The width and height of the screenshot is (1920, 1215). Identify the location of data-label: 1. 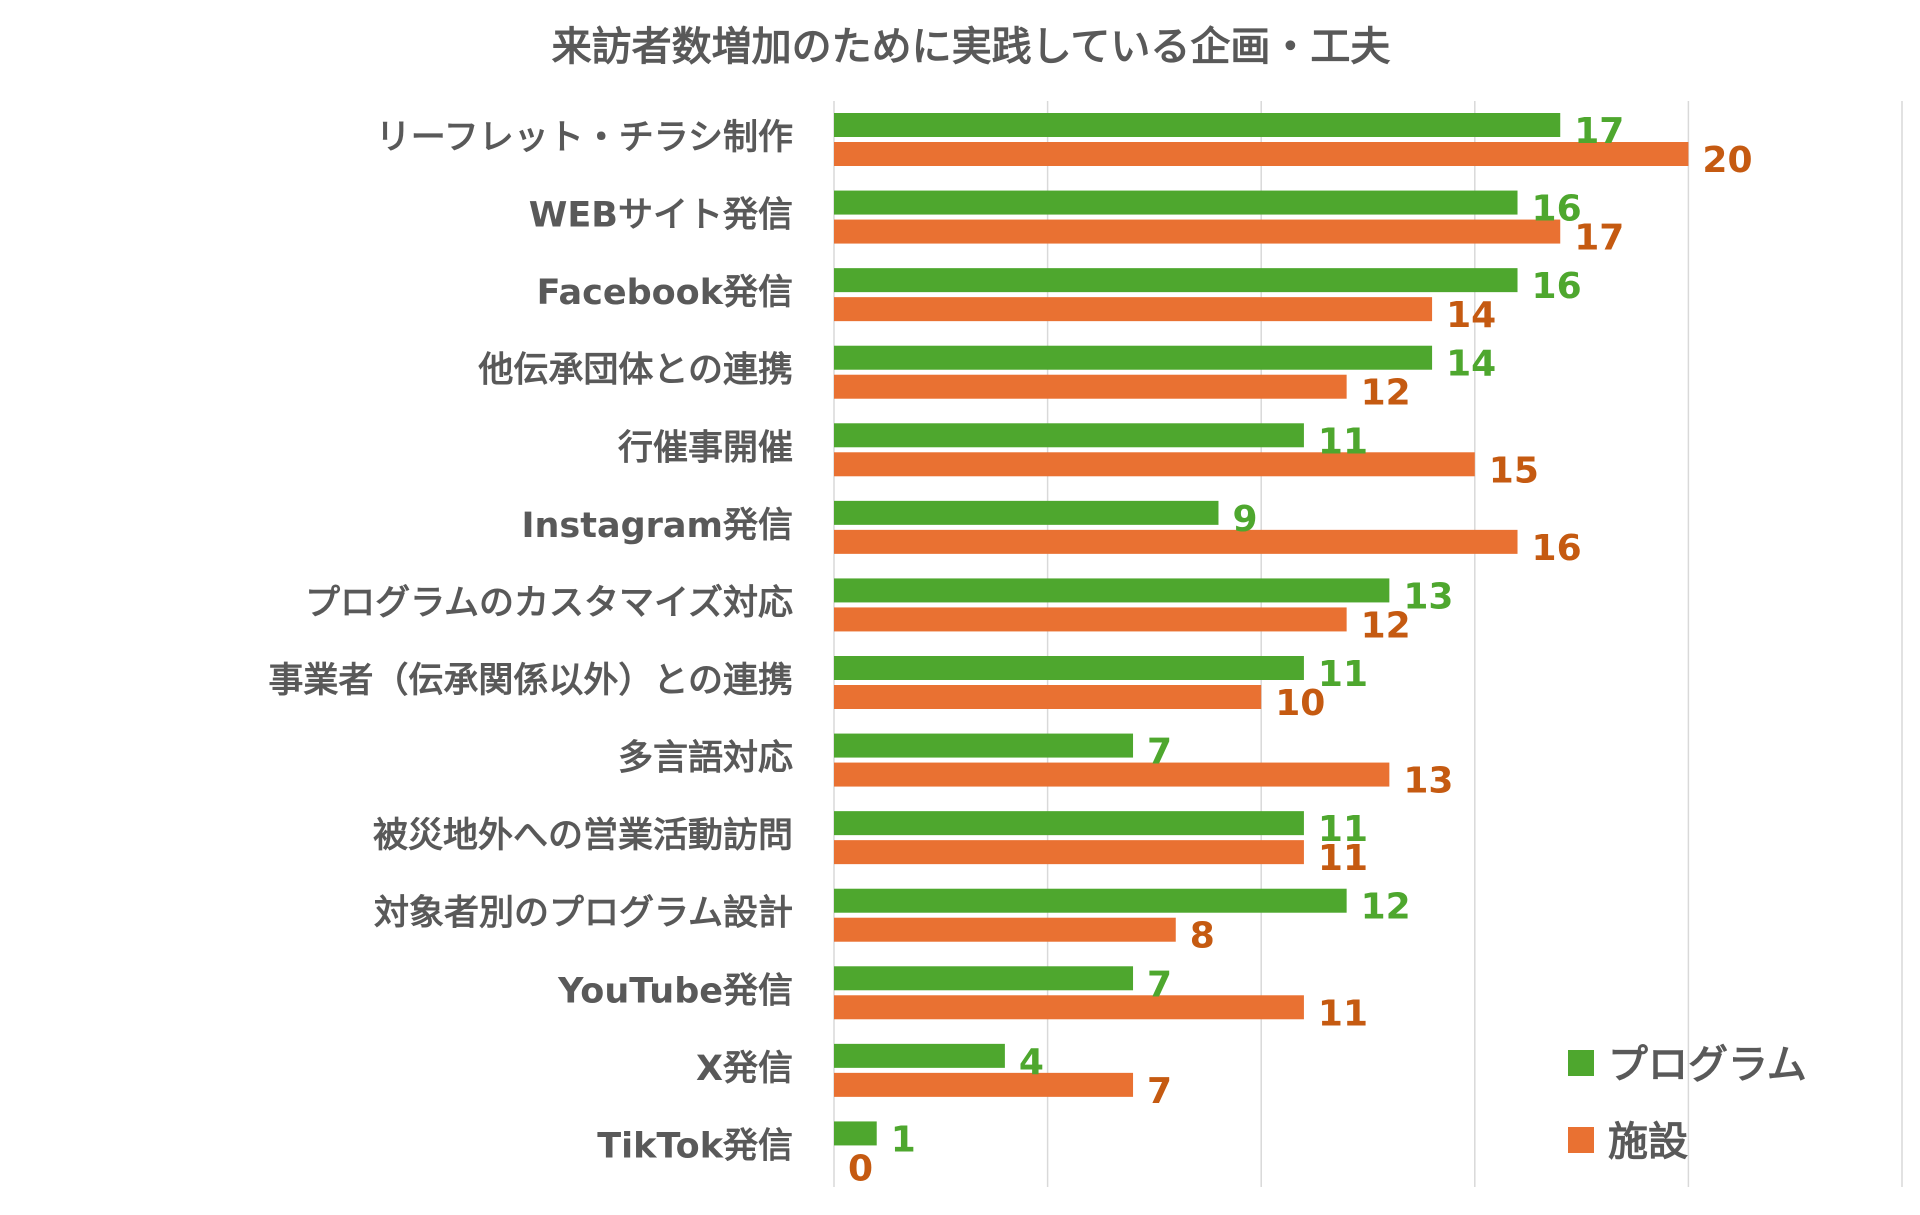
(903, 1139).